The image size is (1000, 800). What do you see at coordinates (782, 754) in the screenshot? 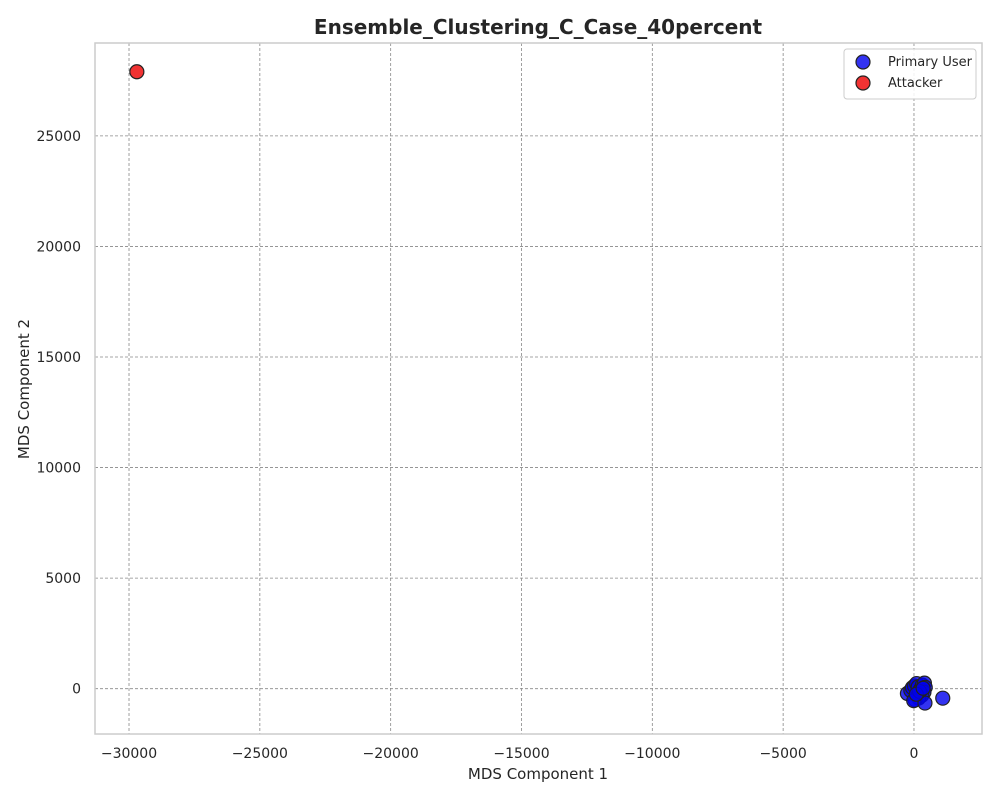
I see `x-tick-label: −5000` at bounding box center [782, 754].